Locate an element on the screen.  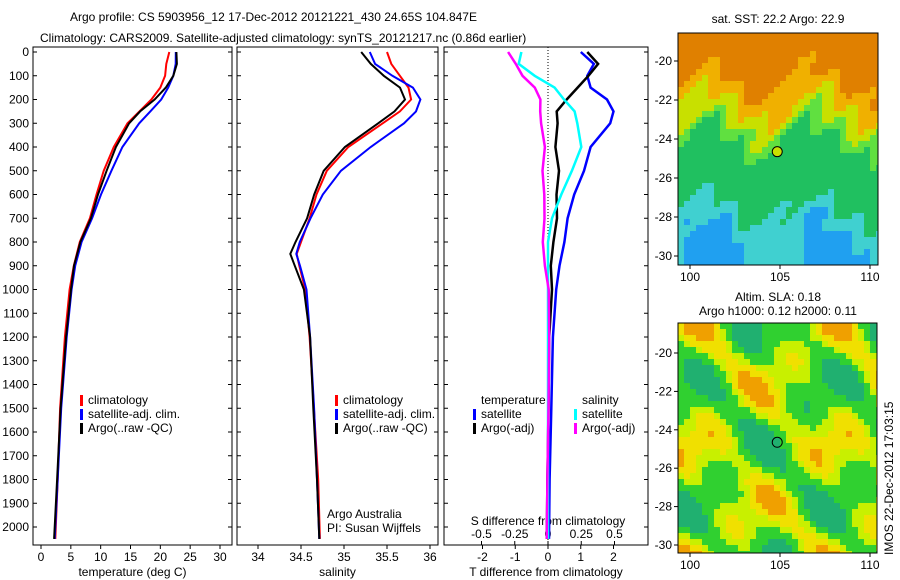
legend-label: satellite is located at coordinates (602, 414).